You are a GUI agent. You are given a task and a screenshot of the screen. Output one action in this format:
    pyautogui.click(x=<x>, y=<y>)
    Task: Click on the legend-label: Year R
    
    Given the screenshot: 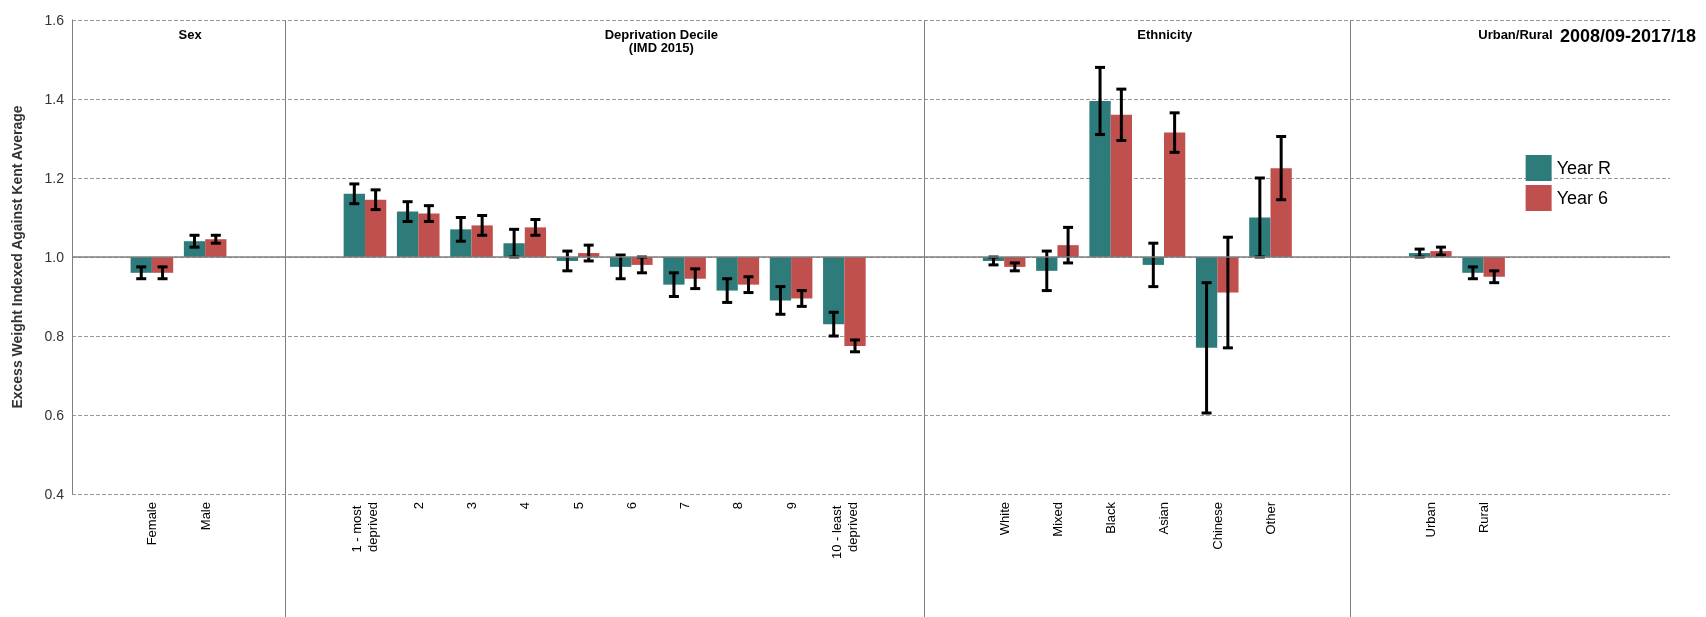 What is the action you would take?
    pyautogui.click(x=1584, y=168)
    